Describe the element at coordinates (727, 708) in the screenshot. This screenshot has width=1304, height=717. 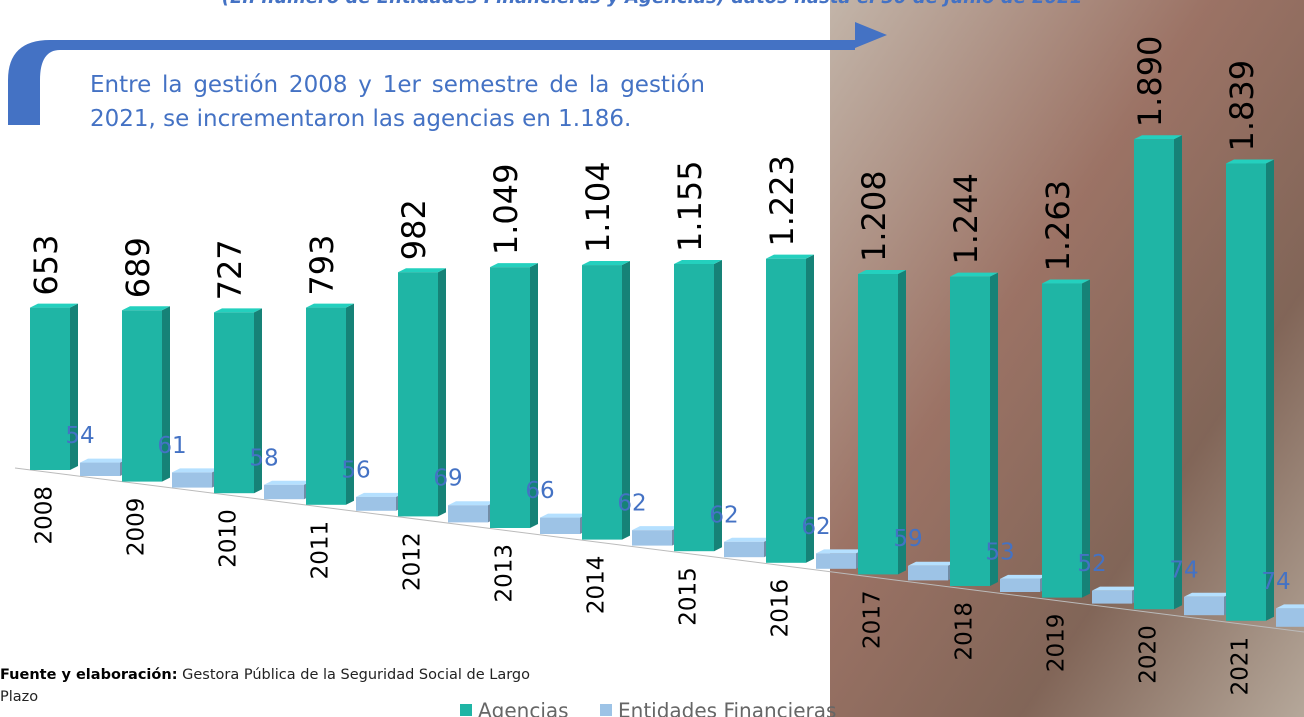
I see `legend-label: Entidades Financieras` at that location.